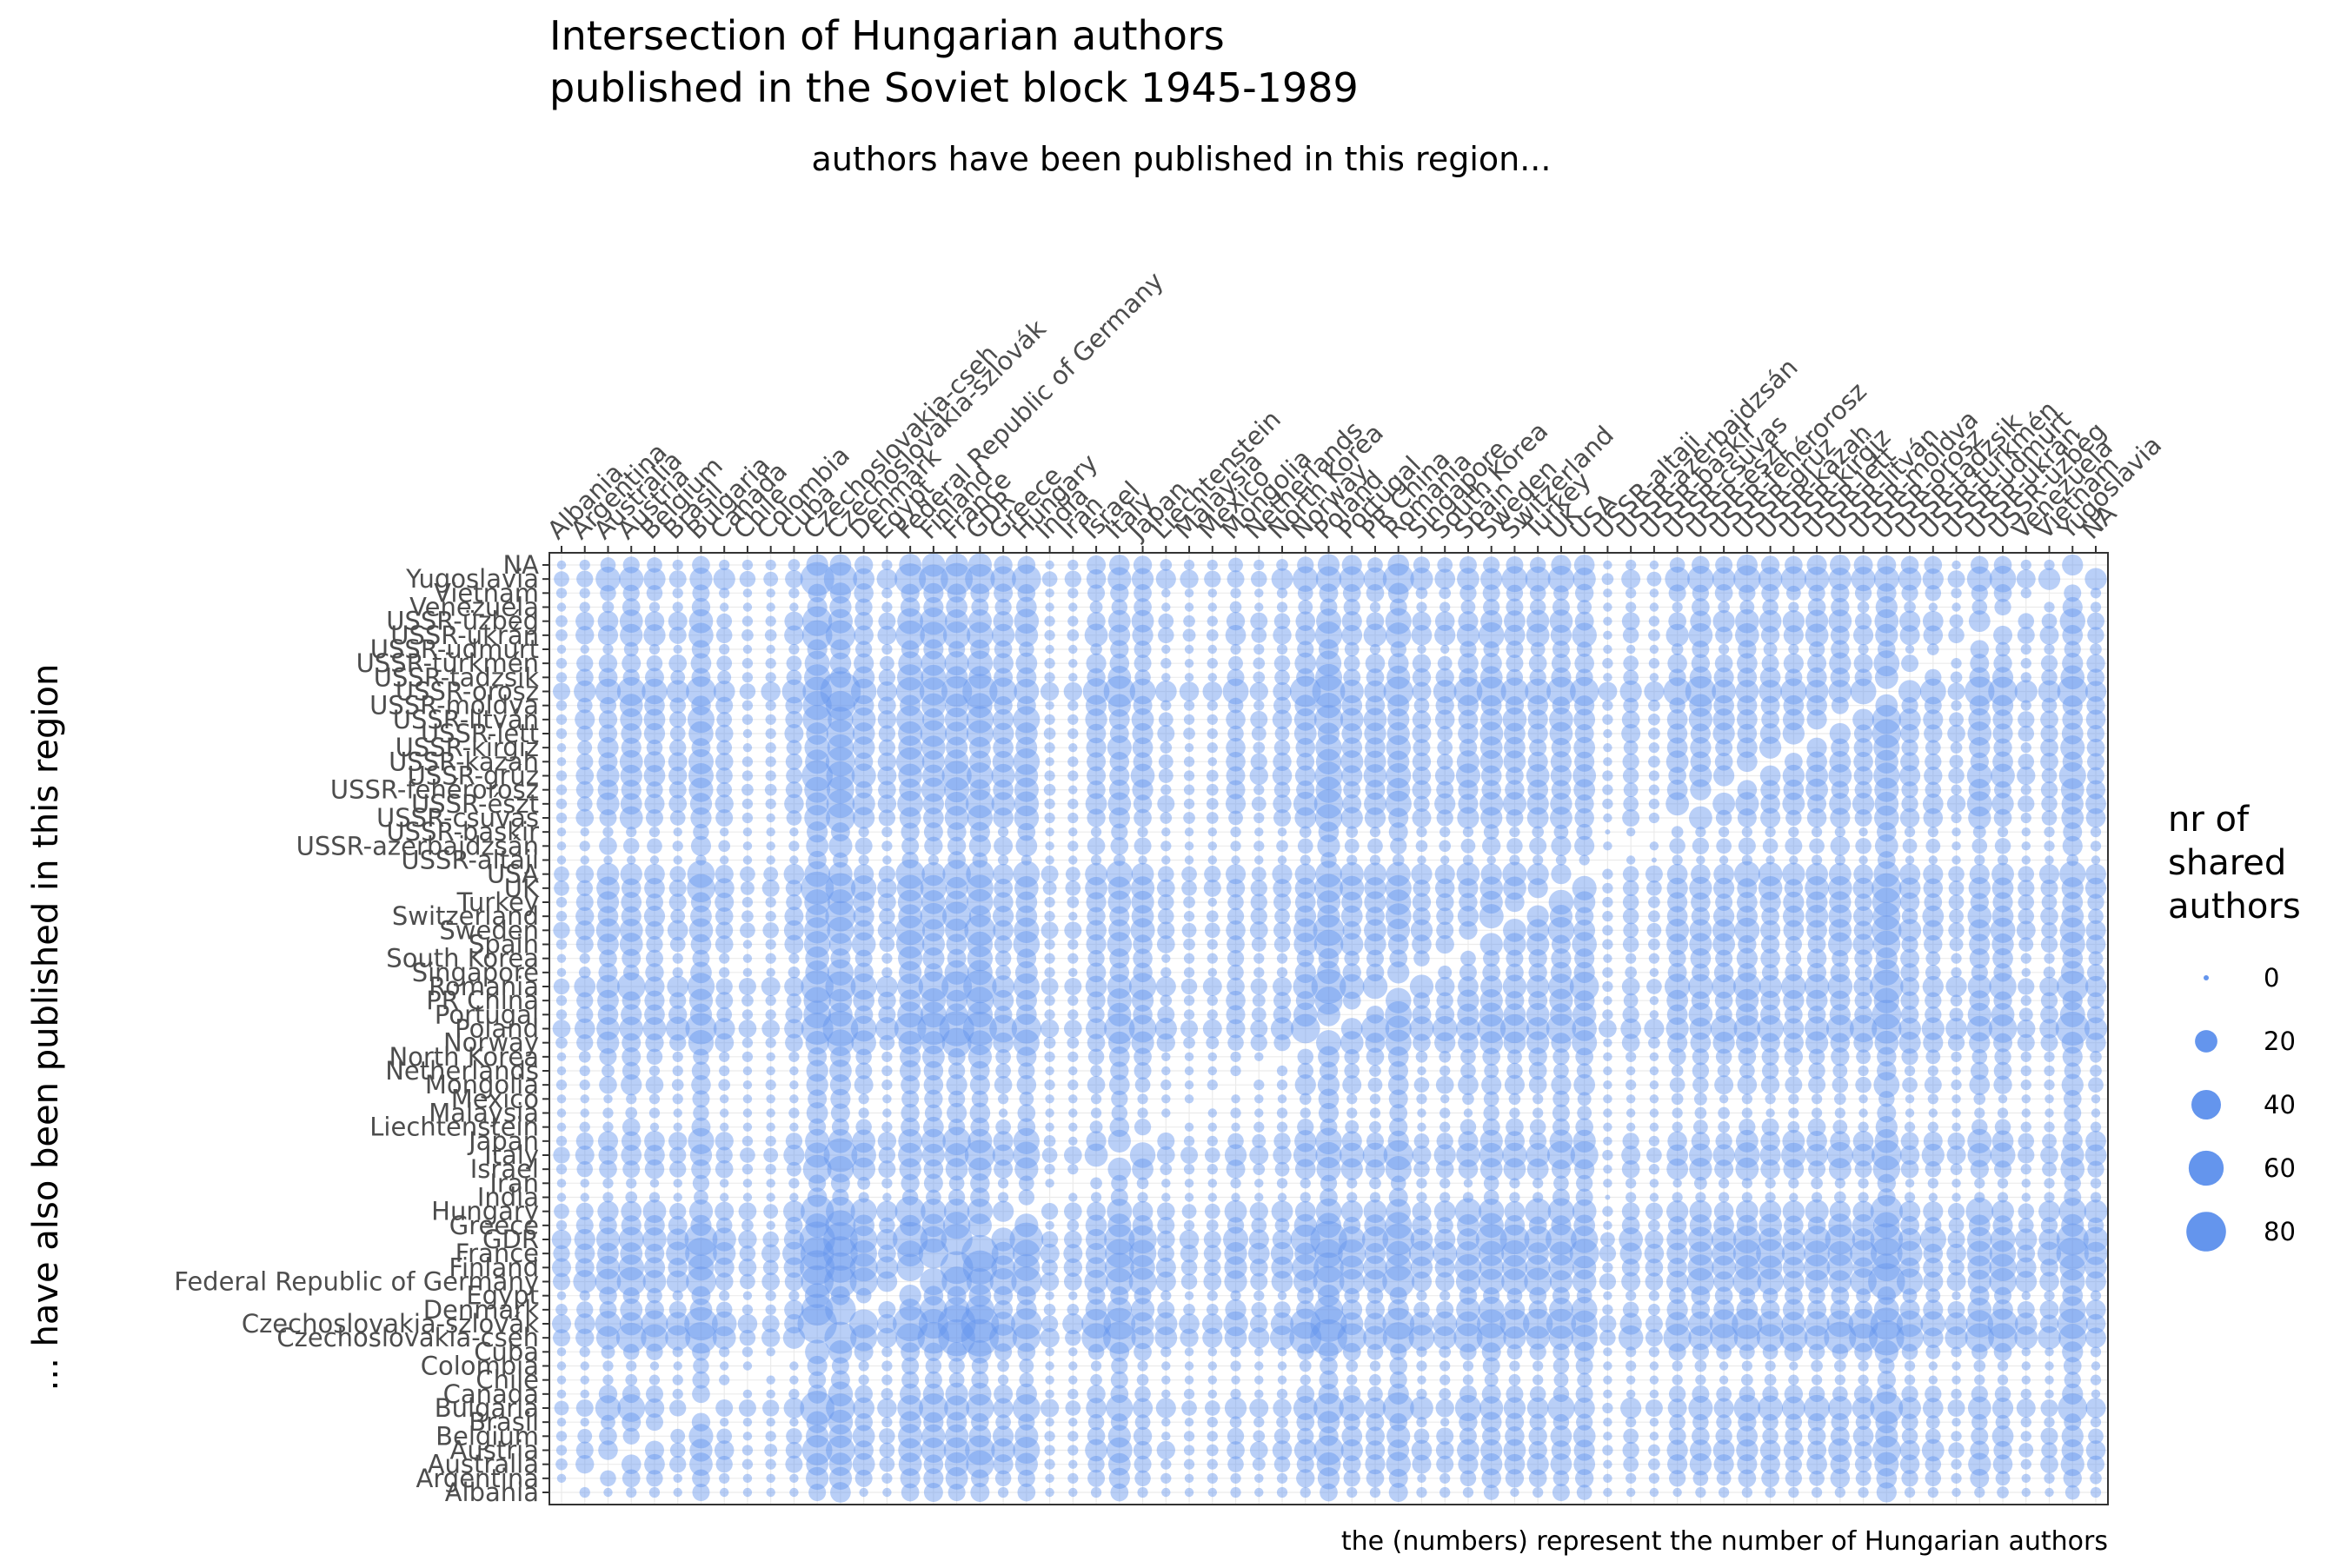 Image resolution: width=2347 pixels, height=1568 pixels. What do you see at coordinates (487, 1436) in the screenshot?
I see `y-tick-label: Belgium` at bounding box center [487, 1436].